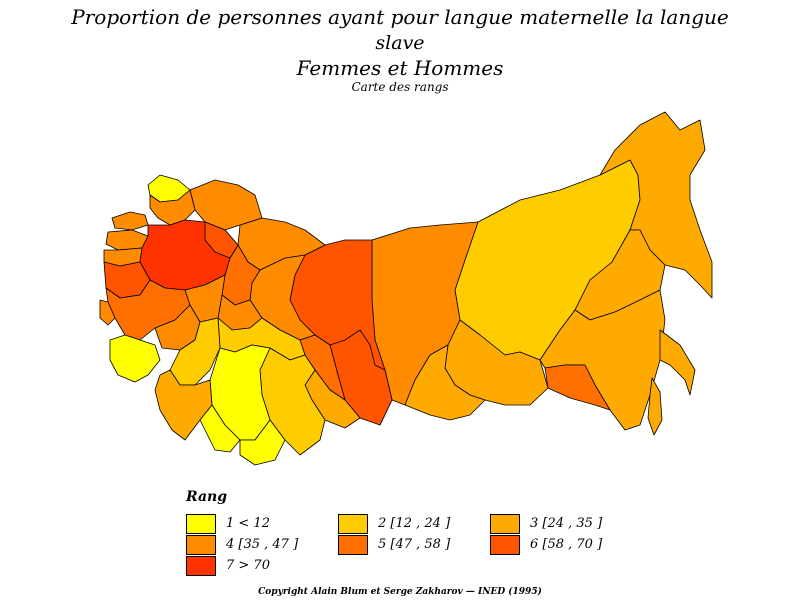  What do you see at coordinates (262, 442) in the screenshot?
I see `region-tajikistan-kyrgyzstan` at bounding box center [262, 442].